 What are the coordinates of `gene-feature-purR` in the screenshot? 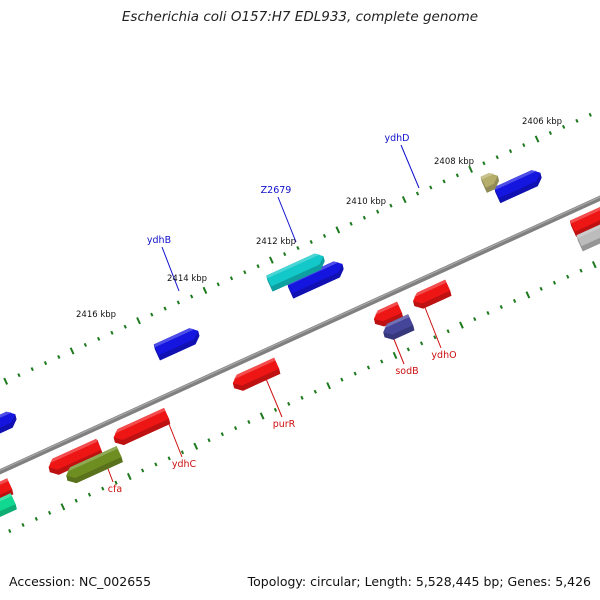 It's located at (256, 374).